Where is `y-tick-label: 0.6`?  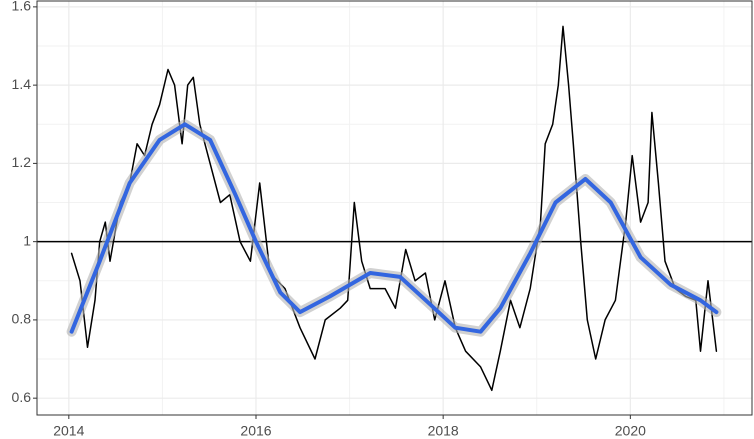 y-tick-label: 0.6 is located at coordinates (22, 397).